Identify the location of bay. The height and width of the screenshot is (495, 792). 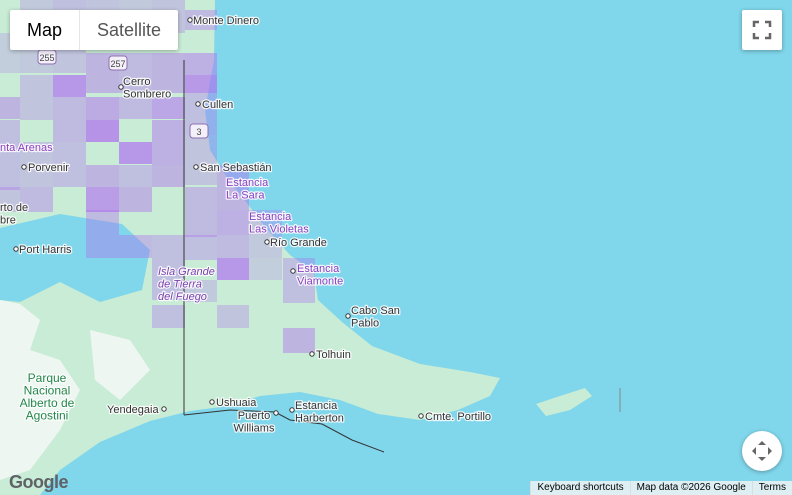
(75, 258).